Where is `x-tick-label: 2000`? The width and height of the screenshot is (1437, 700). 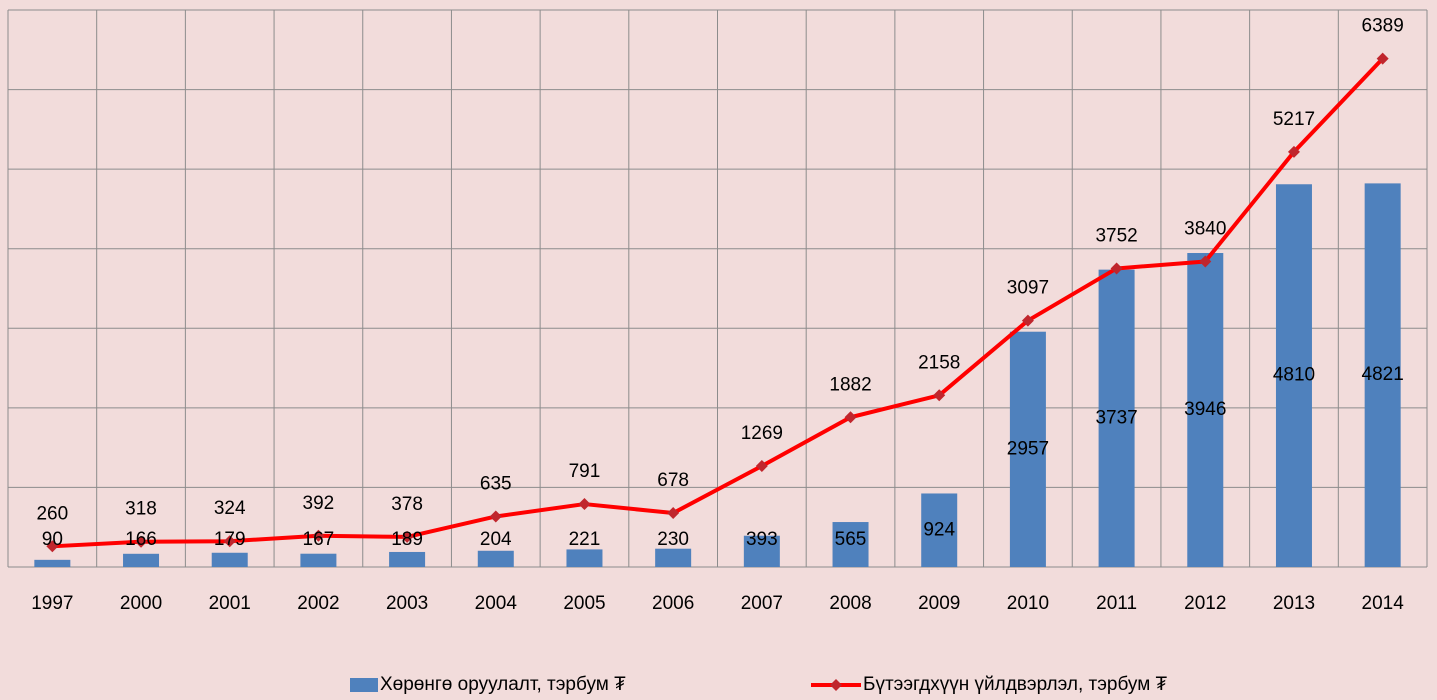
x-tick-label: 2000 is located at coordinates (141, 603).